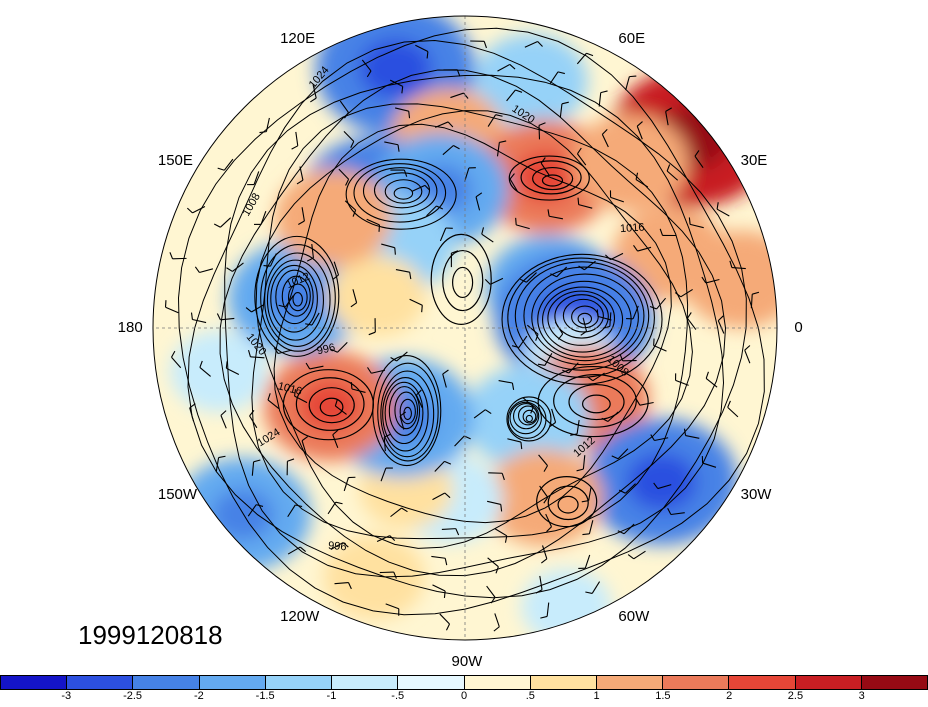 Image resolution: width=928 pixels, height=707 pixels. Describe the element at coordinates (798, 327) in the screenshot. I see `longitude-label: 0` at that location.